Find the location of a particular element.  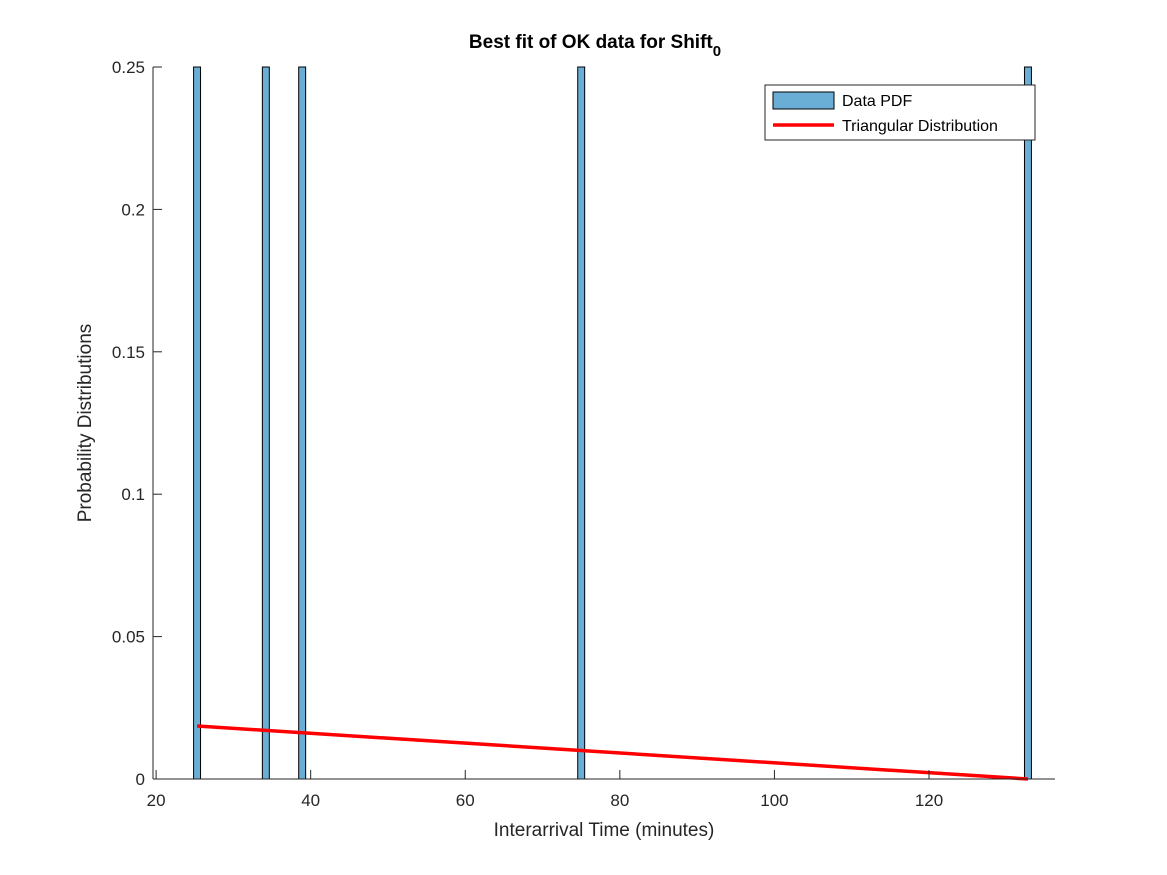

y-tick-label-2: 0.1 is located at coordinates (133, 494).